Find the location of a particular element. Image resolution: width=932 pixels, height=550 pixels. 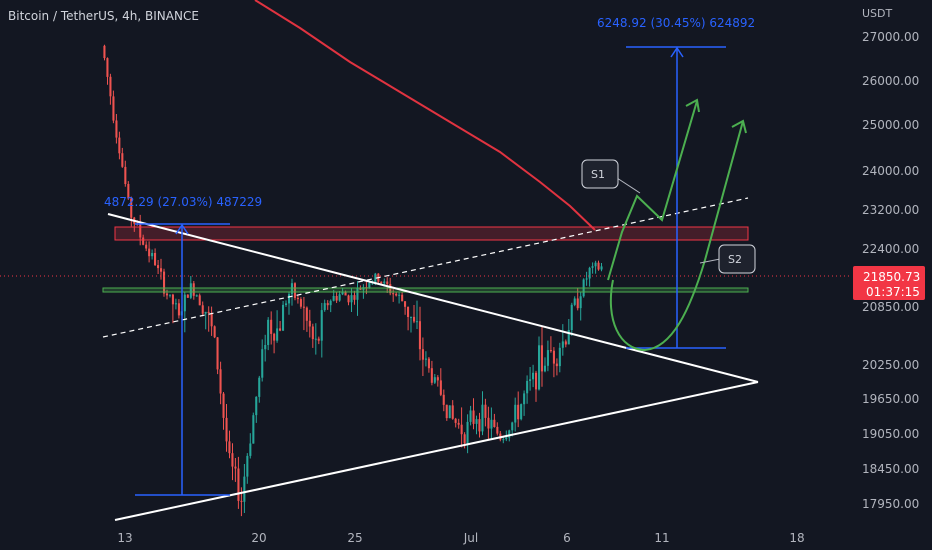

price-tick-label: 25000.00 is located at coordinates (890, 125).